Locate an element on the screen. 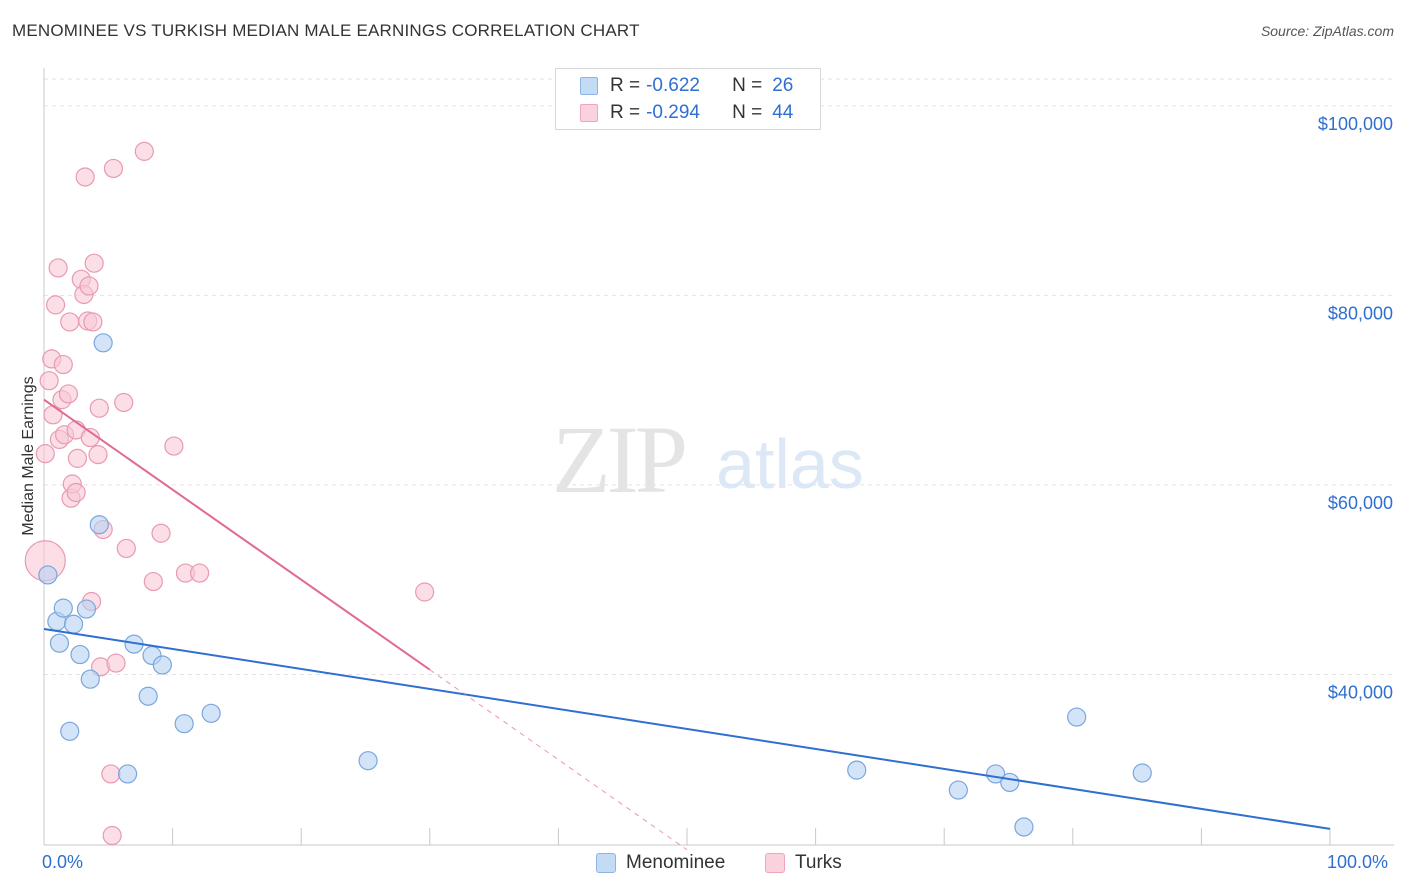 The image size is (1406, 892). r-value: -0.622 is located at coordinates (673, 85).